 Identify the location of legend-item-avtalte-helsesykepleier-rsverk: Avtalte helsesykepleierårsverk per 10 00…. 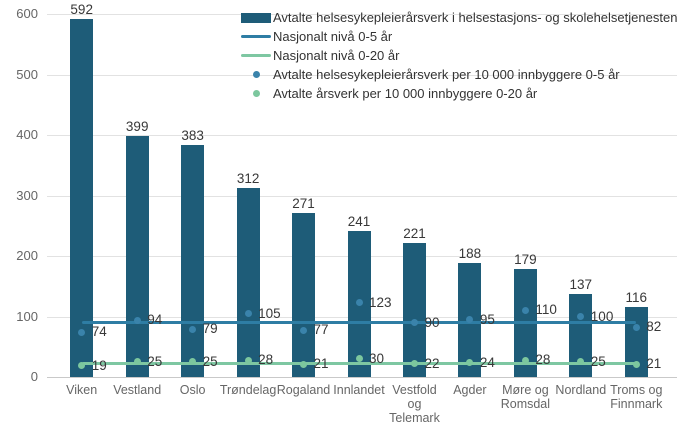
(458, 74).